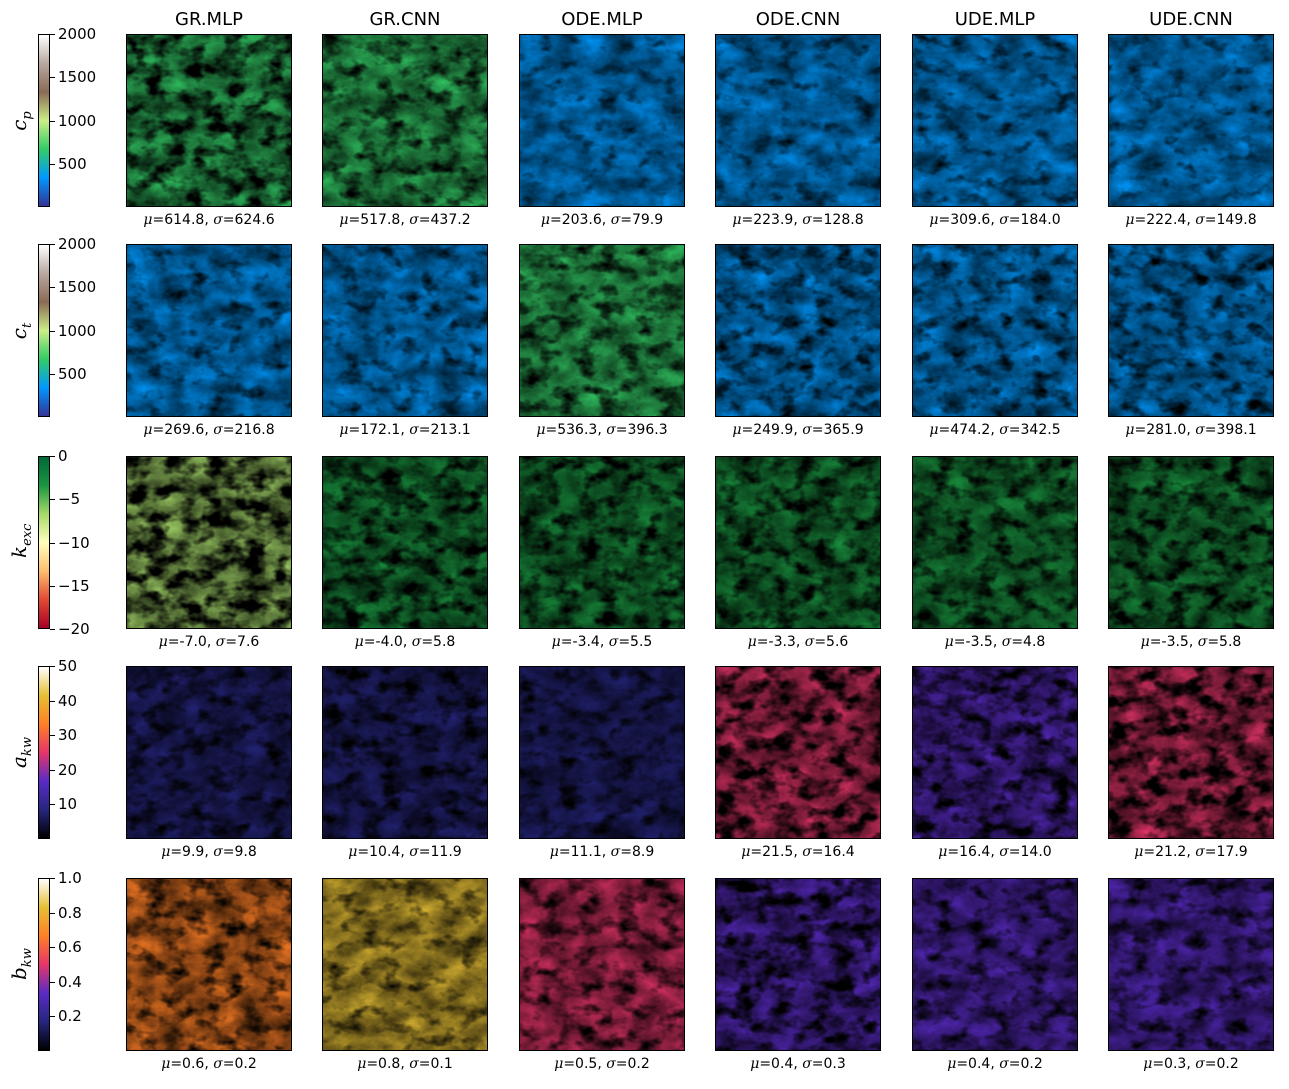  Describe the element at coordinates (66, 947) in the screenshot. I see `colorbar-tick: 0.6` at that location.